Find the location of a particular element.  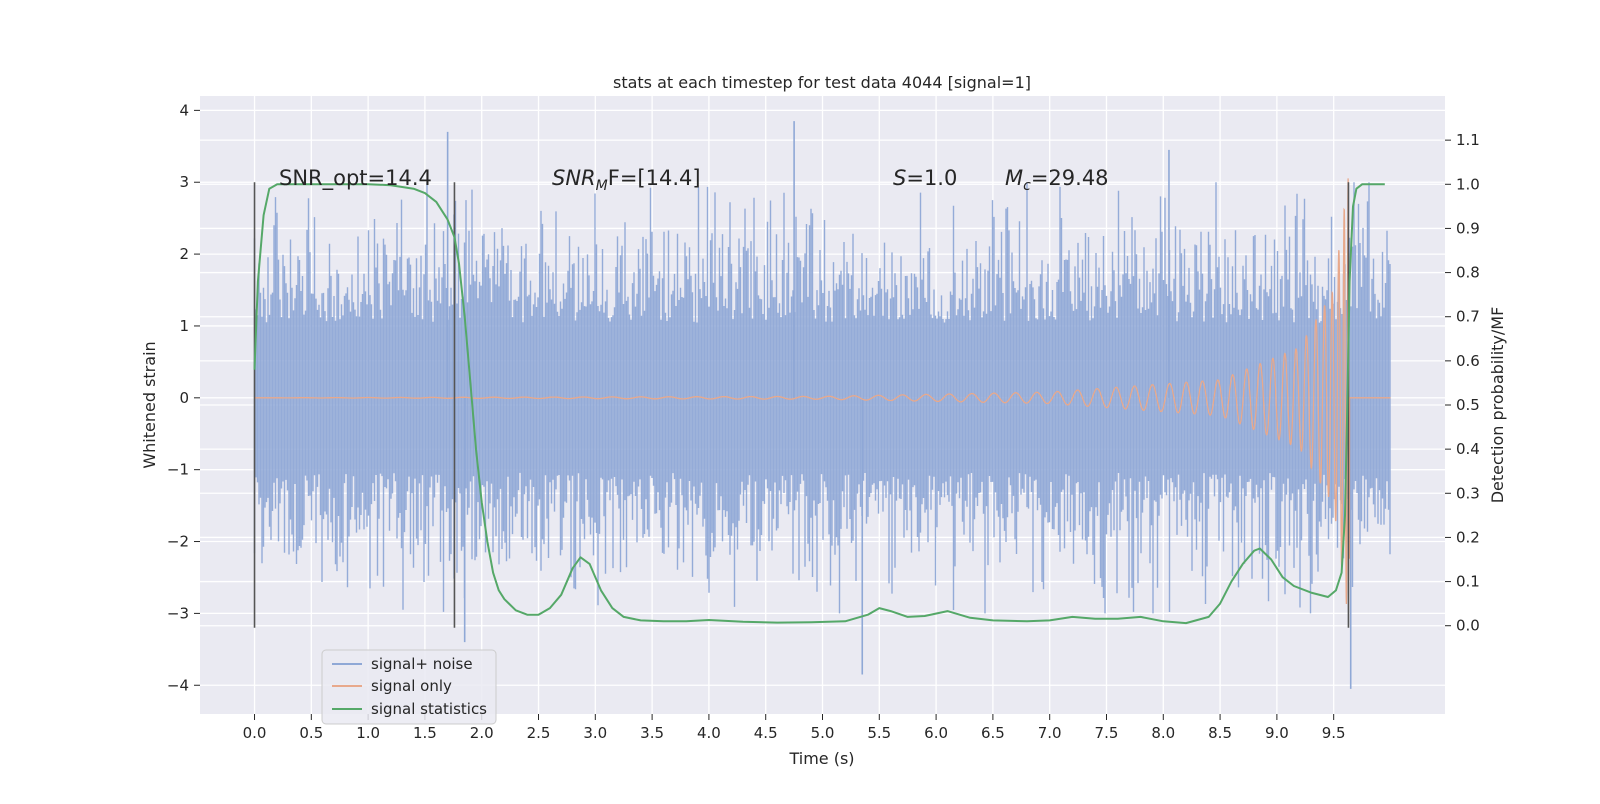

annotation-s: S=1.0 is located at coordinates (925, 178).